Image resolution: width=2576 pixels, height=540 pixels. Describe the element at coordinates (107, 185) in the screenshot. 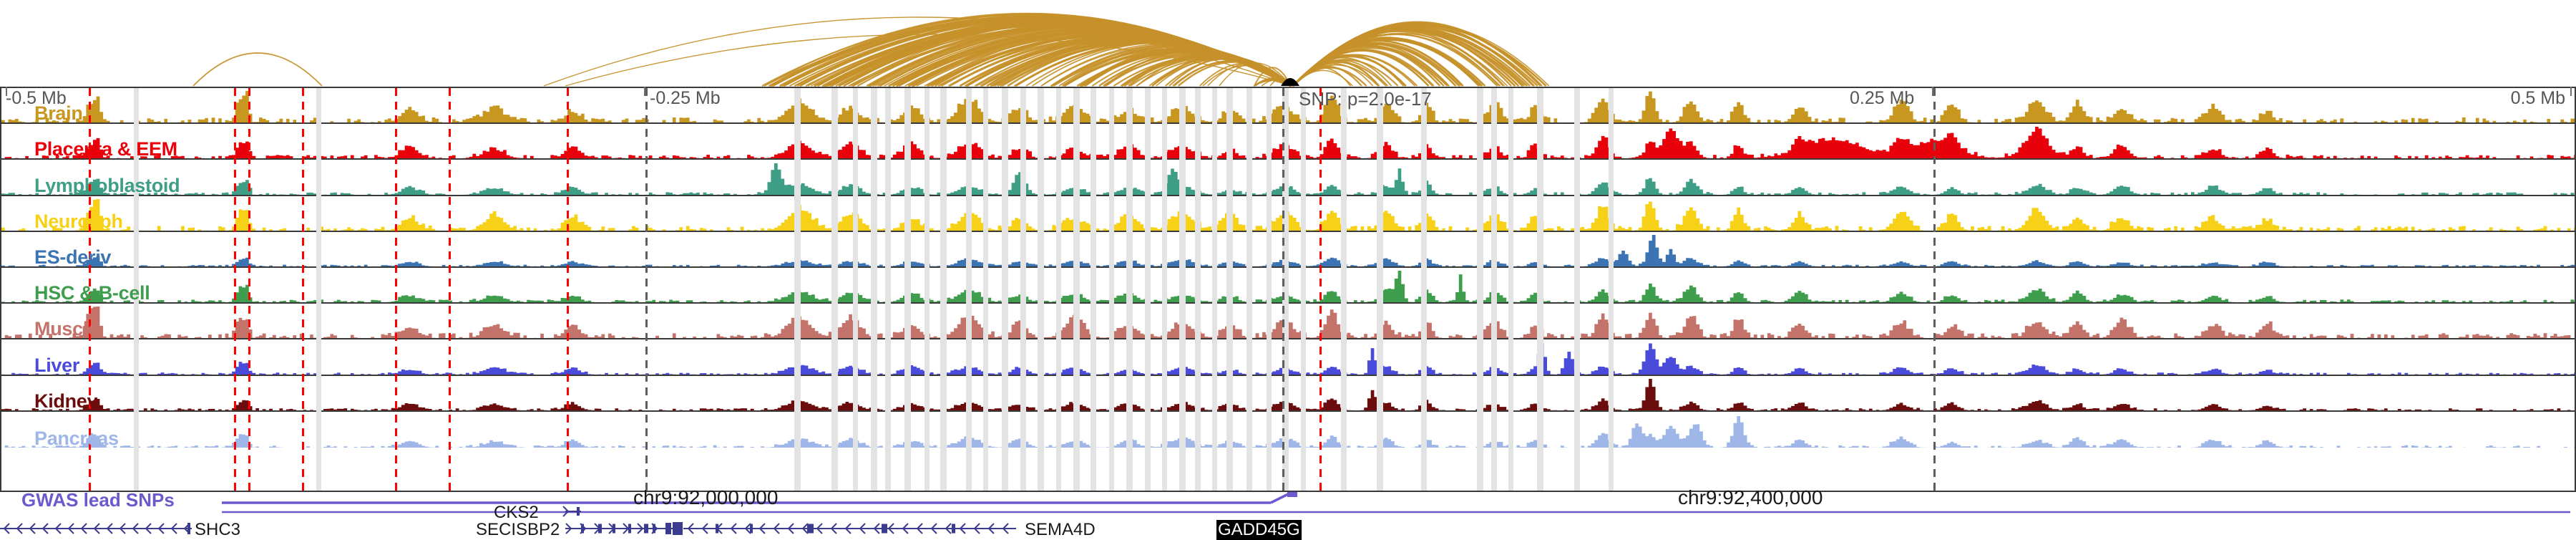

I see `track-label-lymphoblastoid: Lymphoblastoid` at that location.